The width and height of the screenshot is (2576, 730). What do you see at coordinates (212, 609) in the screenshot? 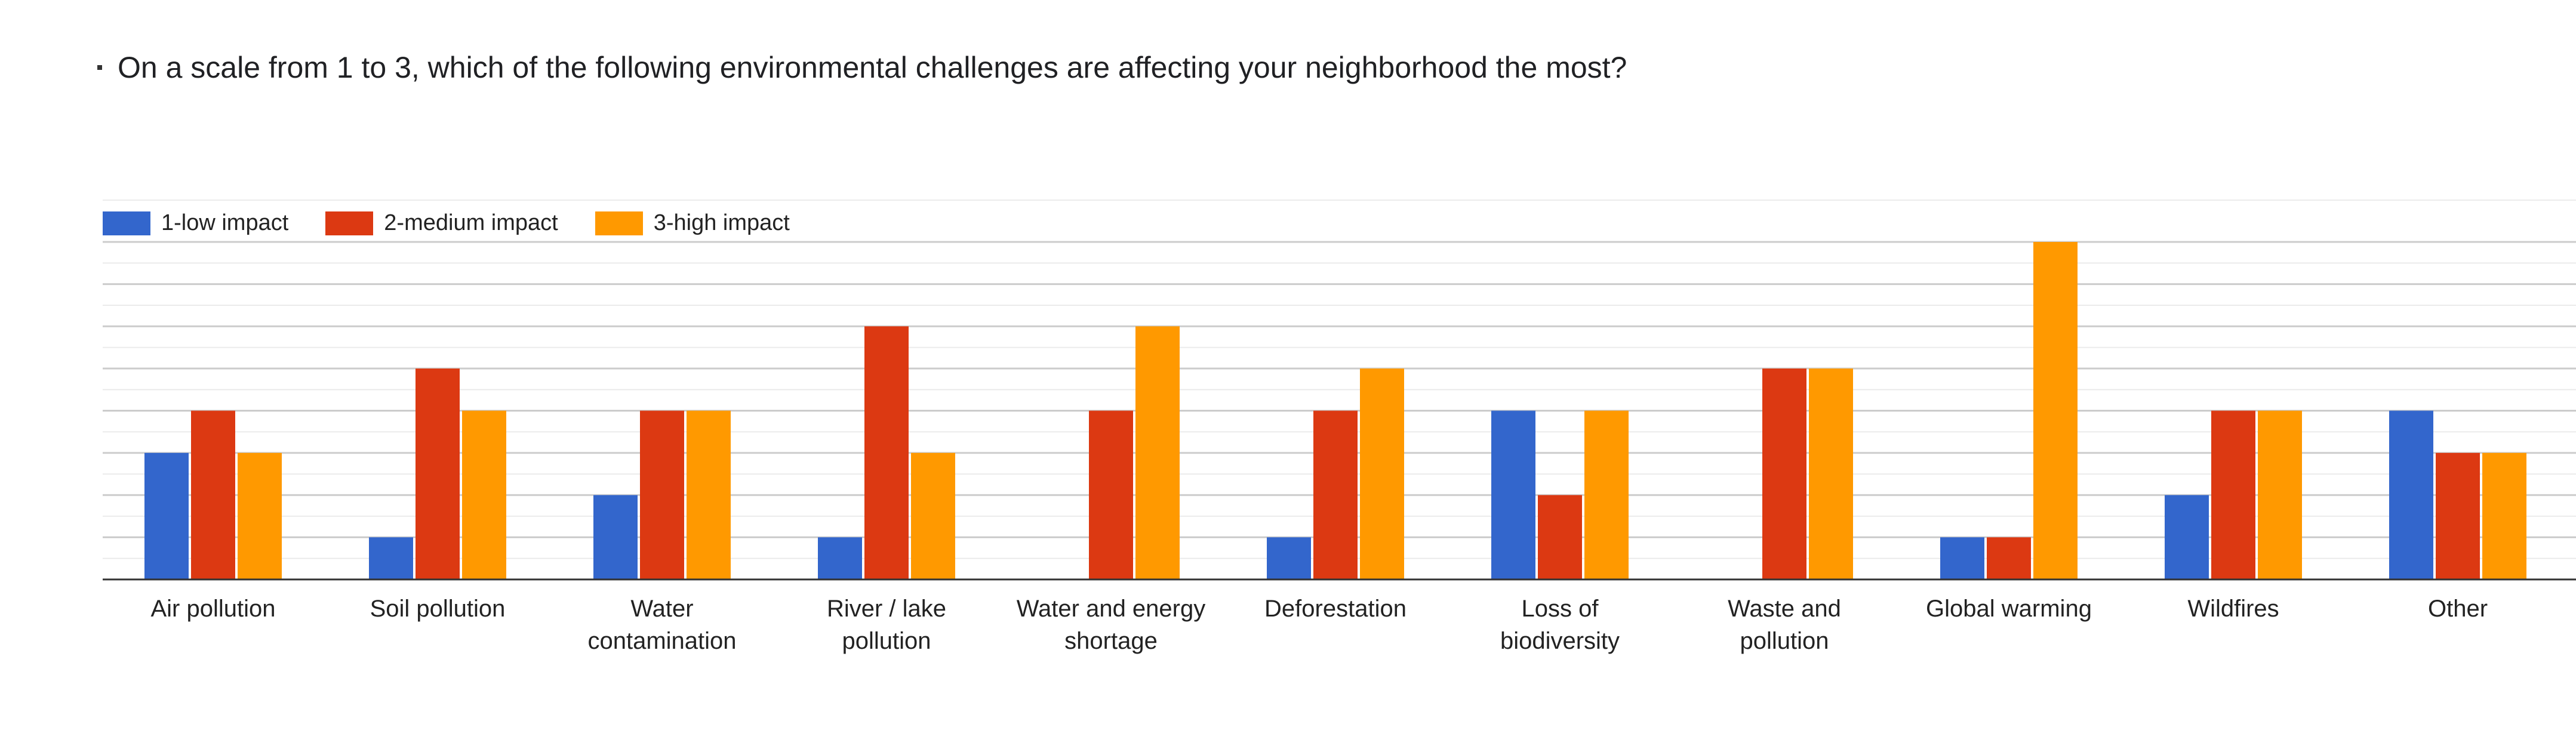
I see `category-label: Air pollution` at bounding box center [212, 609].